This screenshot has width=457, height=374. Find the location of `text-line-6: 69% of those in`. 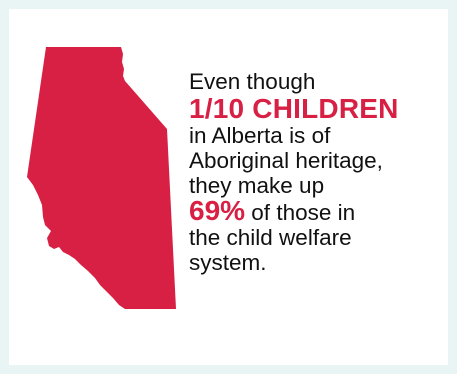

text-line-6: 69% of those in is located at coordinates (319, 210).